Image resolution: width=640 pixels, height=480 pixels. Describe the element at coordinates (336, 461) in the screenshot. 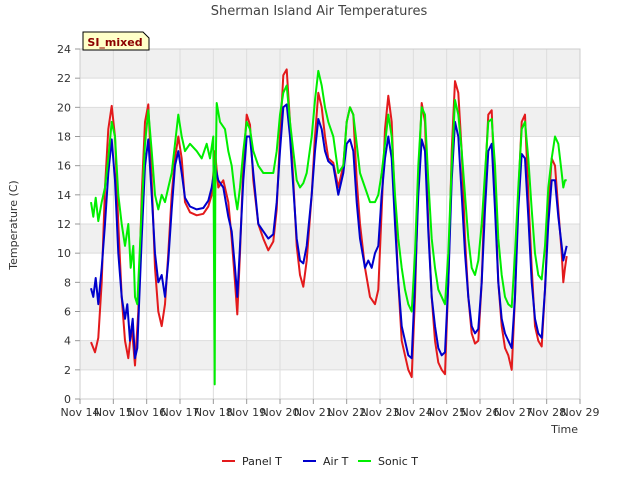

I see `legend-entry: Air T` at that location.